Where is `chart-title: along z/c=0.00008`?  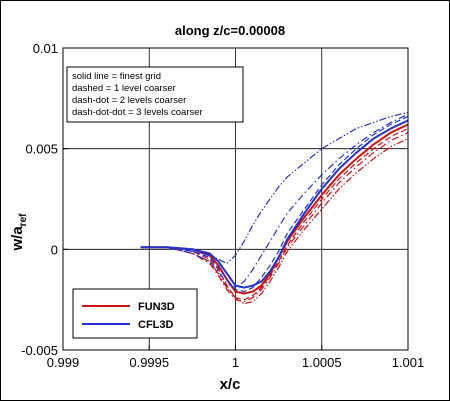 chart-title: along z/c=0.00008 is located at coordinates (230, 30).